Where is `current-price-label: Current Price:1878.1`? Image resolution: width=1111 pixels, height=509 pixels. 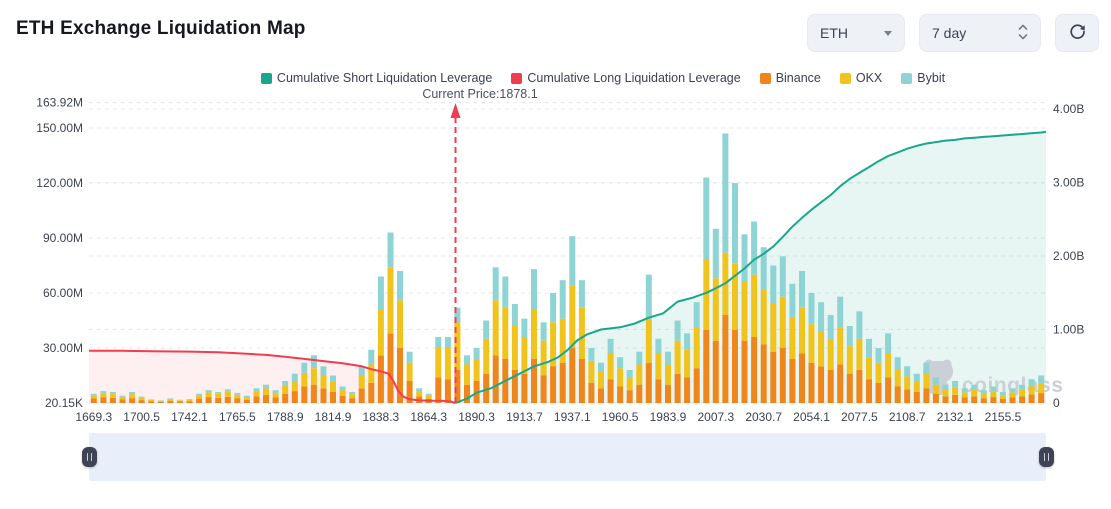 current-price-label: Current Price:1878.1 is located at coordinates (480, 94).